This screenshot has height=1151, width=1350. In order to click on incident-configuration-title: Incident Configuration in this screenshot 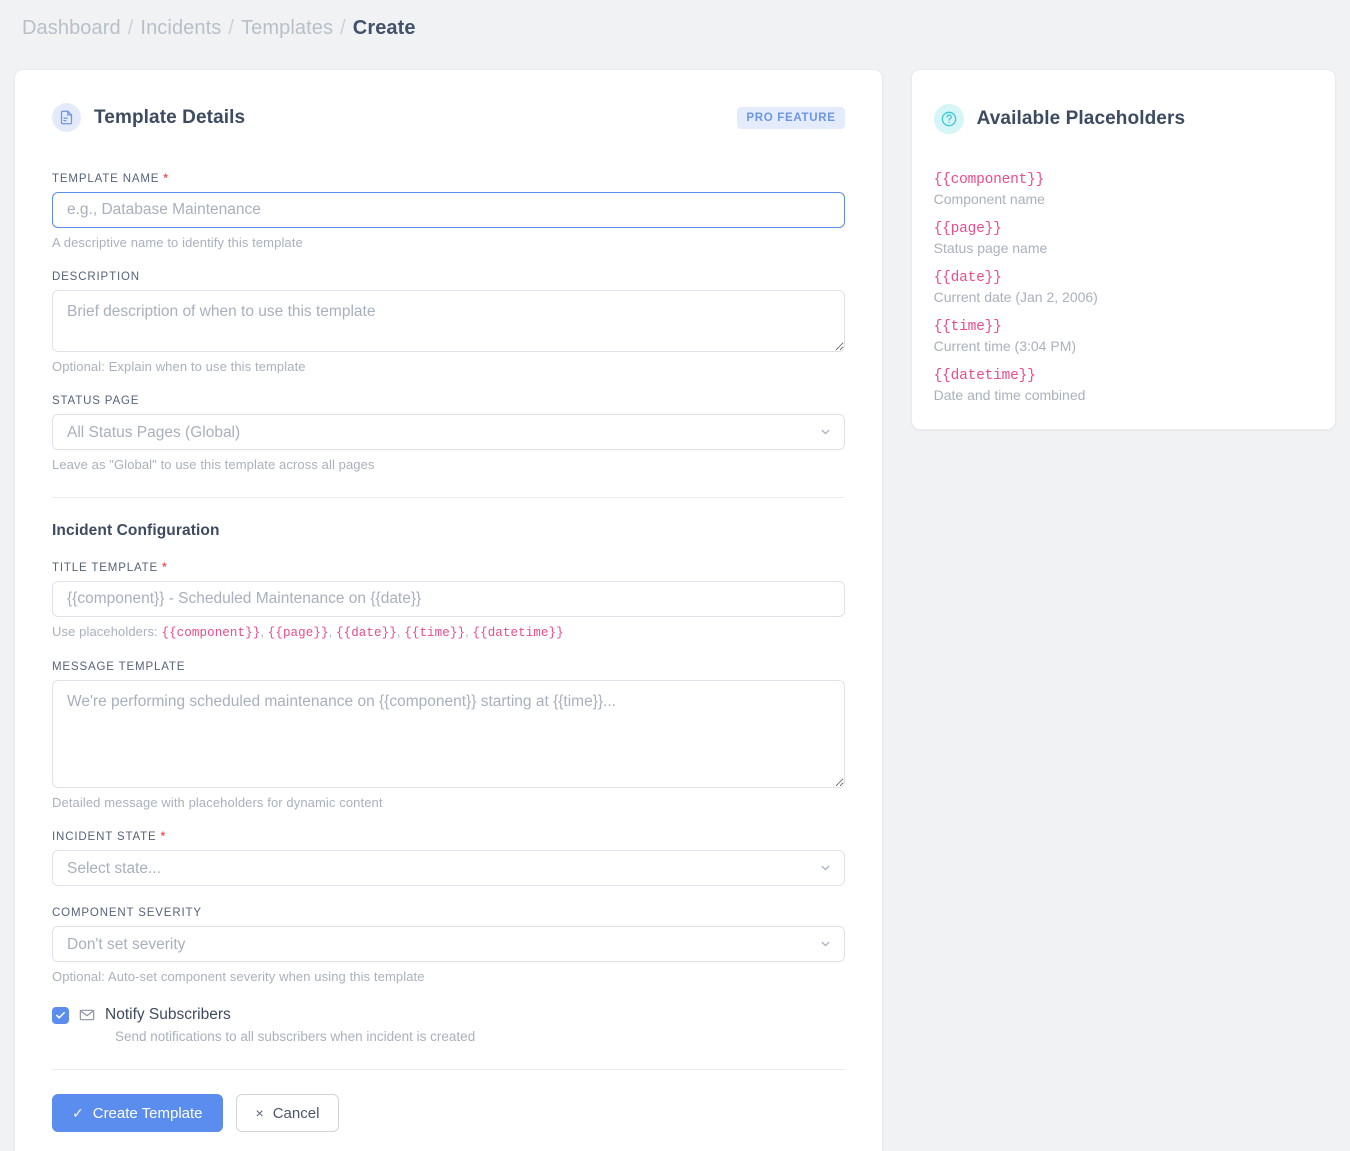, I will do `click(136, 531)`.